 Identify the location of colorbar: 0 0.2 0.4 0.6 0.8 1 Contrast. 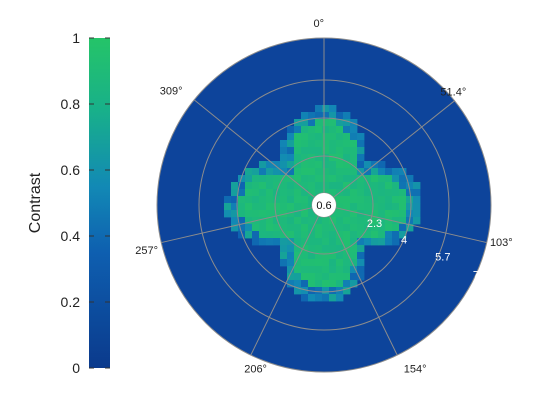
(68, 203).